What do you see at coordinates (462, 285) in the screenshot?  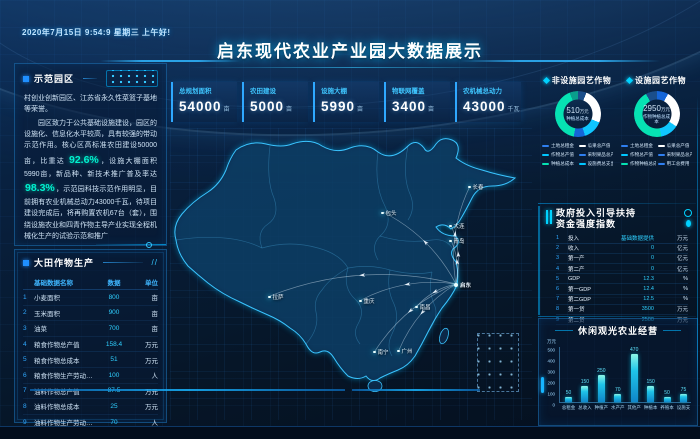 I see `map-city-marker: 启东` at bounding box center [462, 285].